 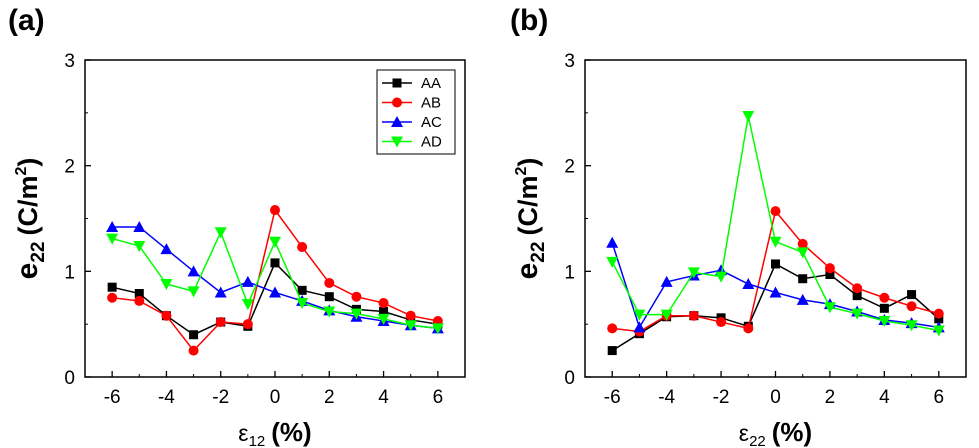 I want to click on x-tick-label: 0, so click(x=775, y=397).